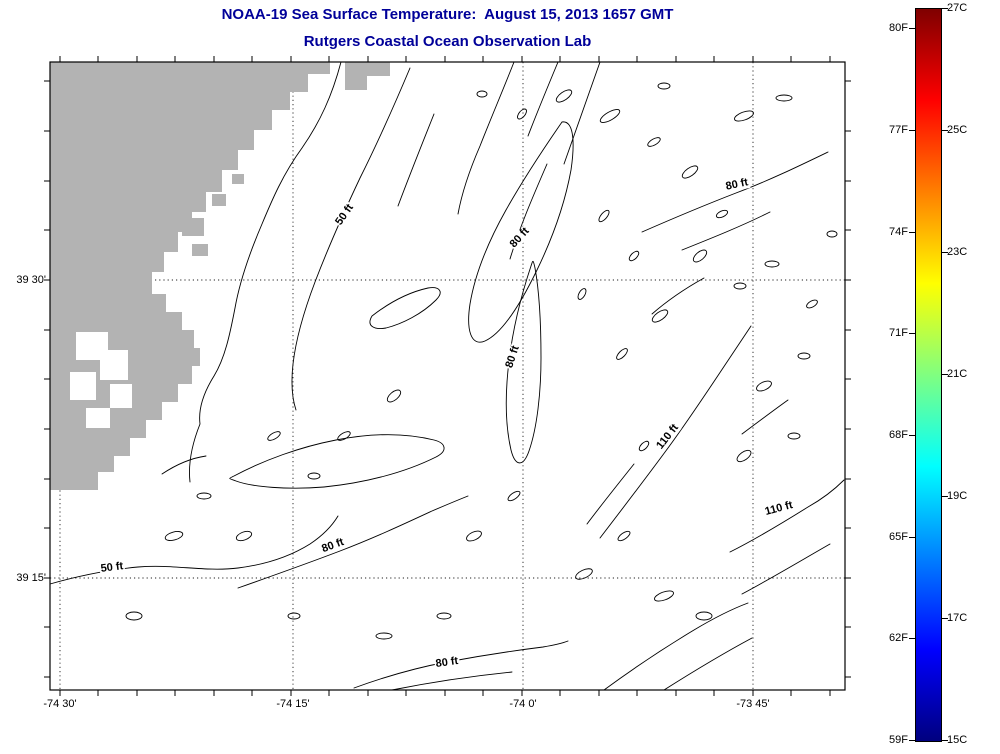 The image size is (1000, 754). Describe the element at coordinates (898, 740) in the screenshot. I see `colorbar-f-label-59: 59F` at that location.